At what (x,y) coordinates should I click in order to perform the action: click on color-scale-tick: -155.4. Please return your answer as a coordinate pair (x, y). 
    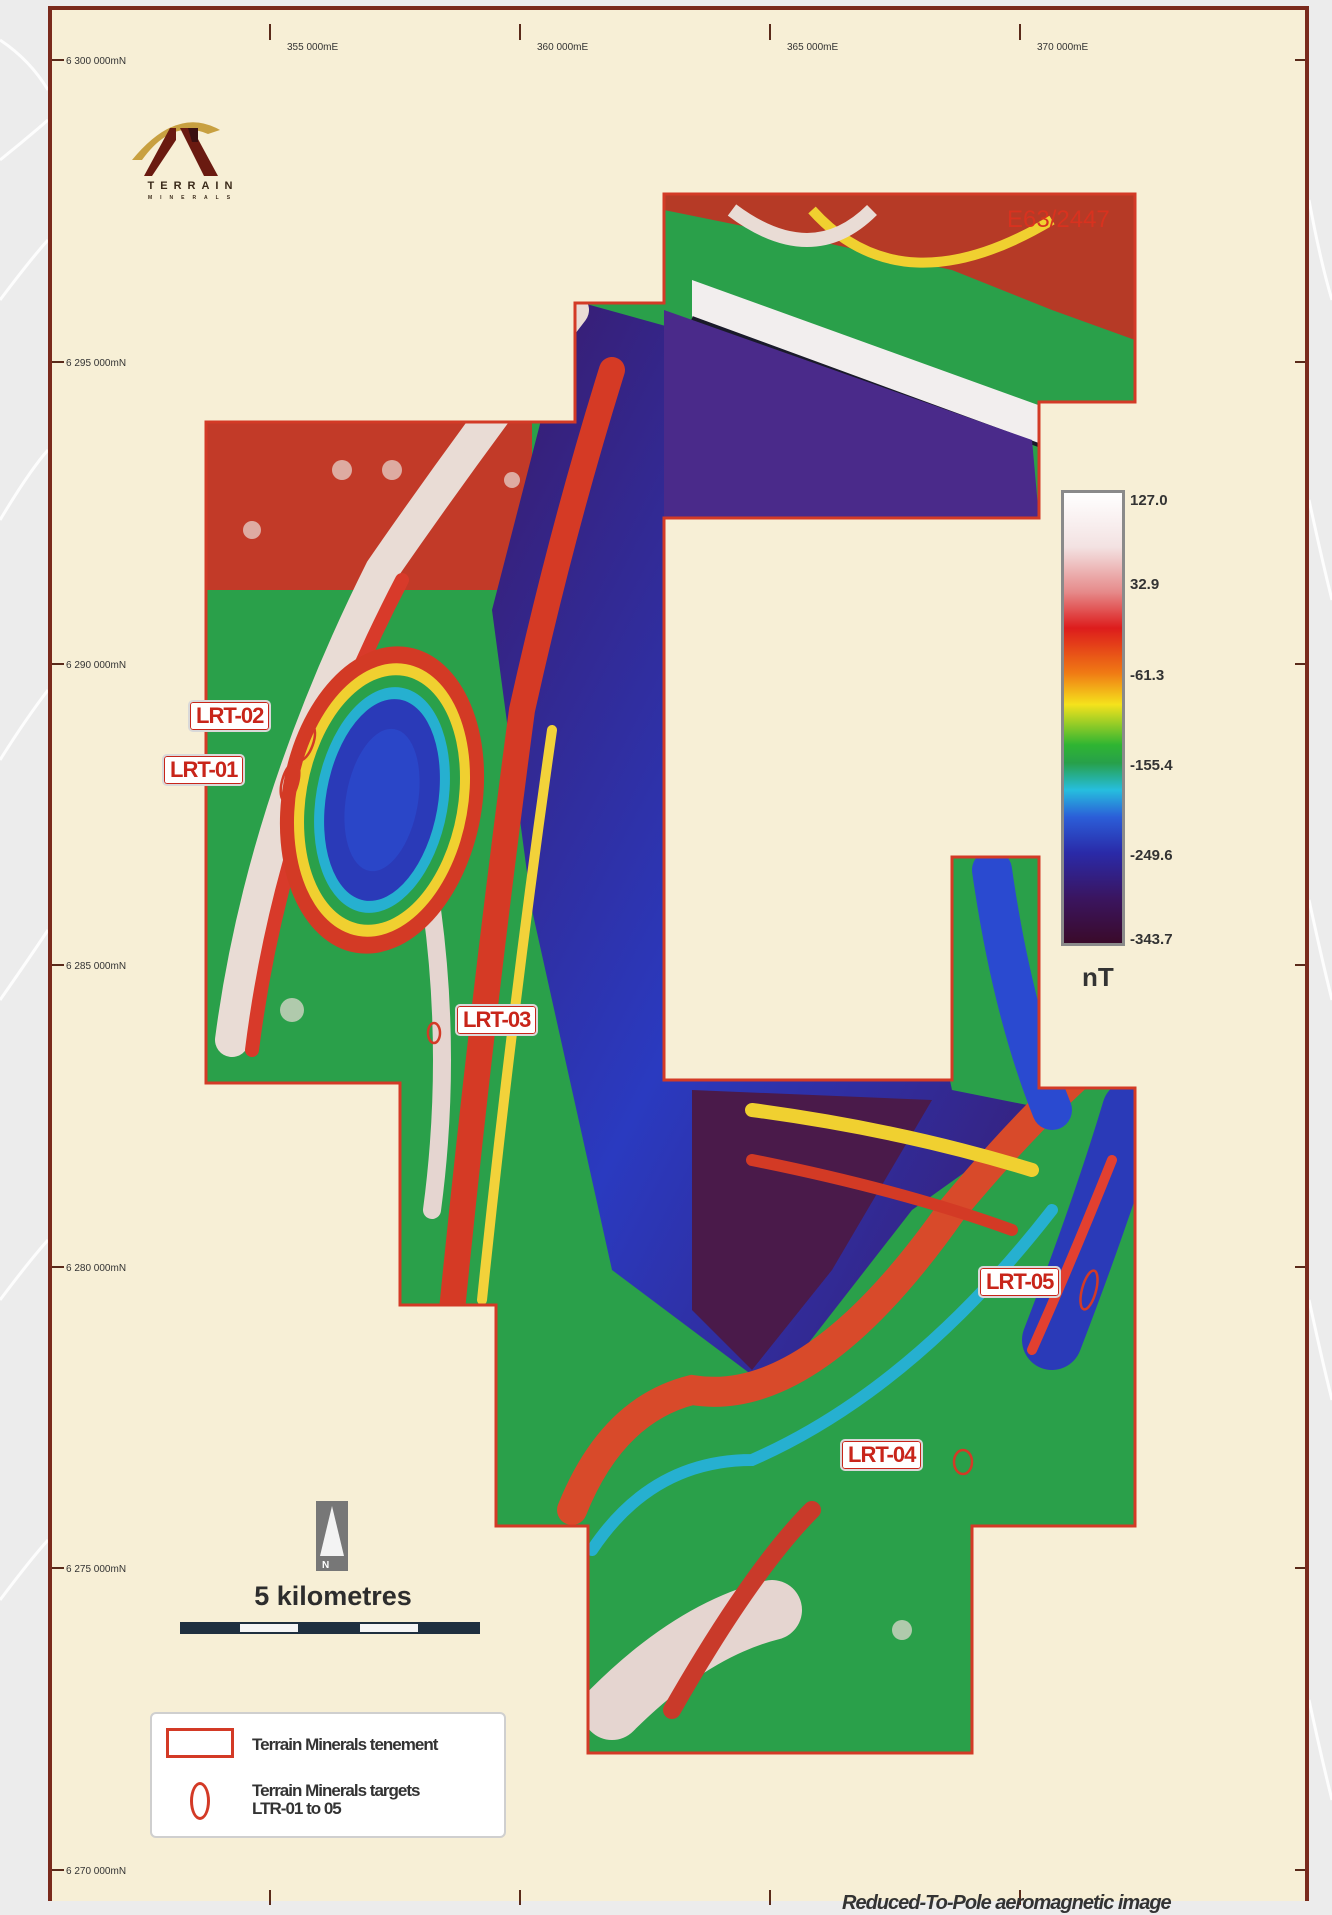
    Looking at the image, I should click on (1151, 765).